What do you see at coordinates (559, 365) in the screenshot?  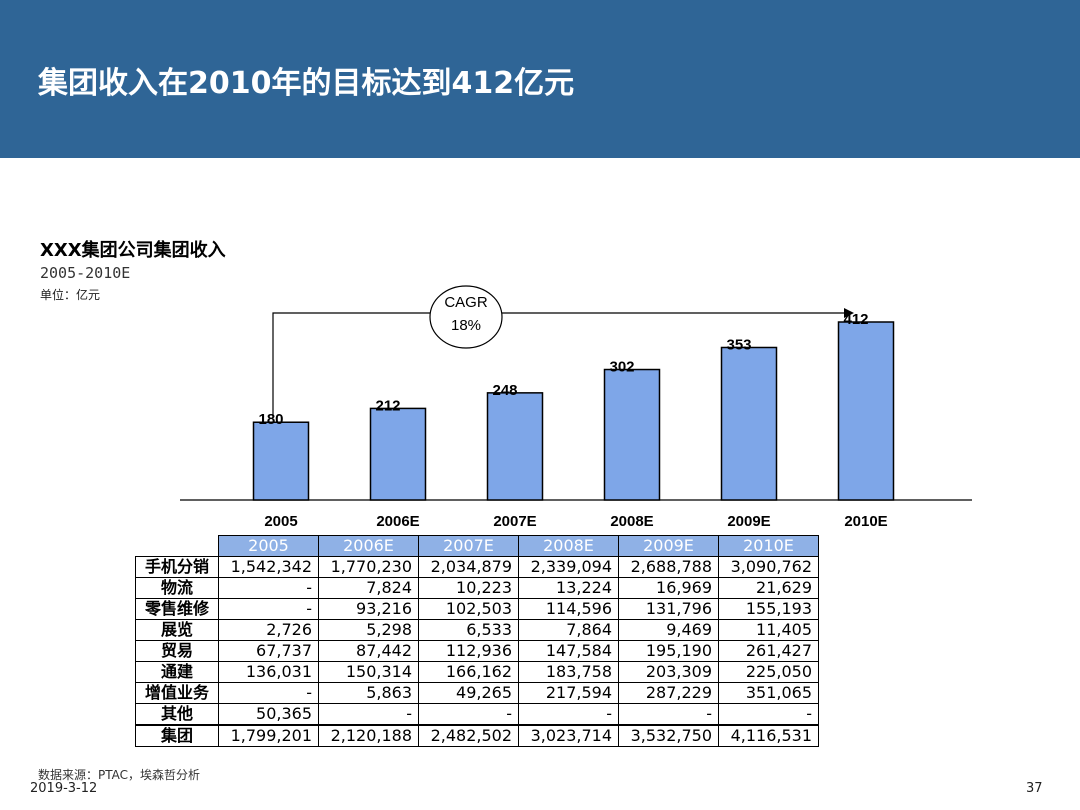 I see `cagr-arrow-line` at bounding box center [559, 365].